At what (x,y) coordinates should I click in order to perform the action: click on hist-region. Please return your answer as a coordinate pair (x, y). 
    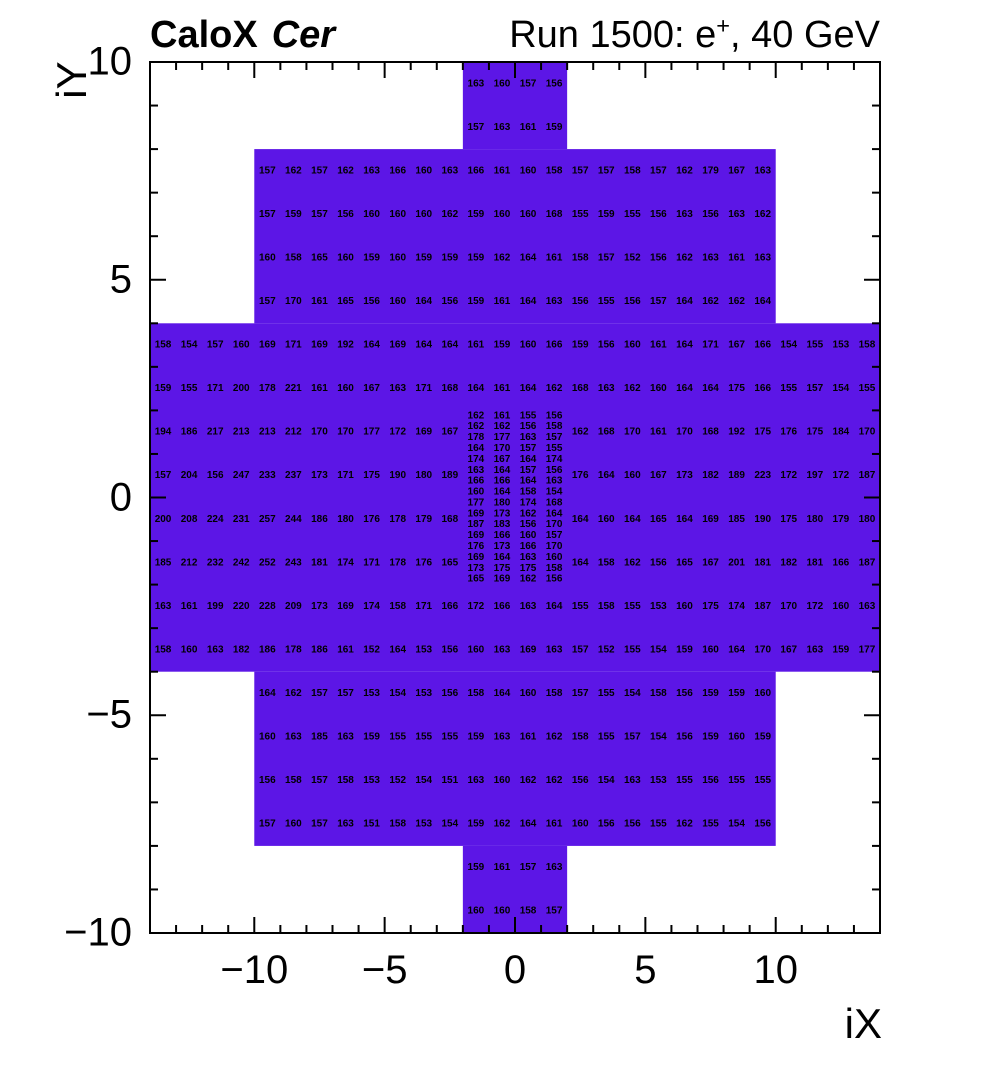
    Looking at the image, I should click on (515, 236).